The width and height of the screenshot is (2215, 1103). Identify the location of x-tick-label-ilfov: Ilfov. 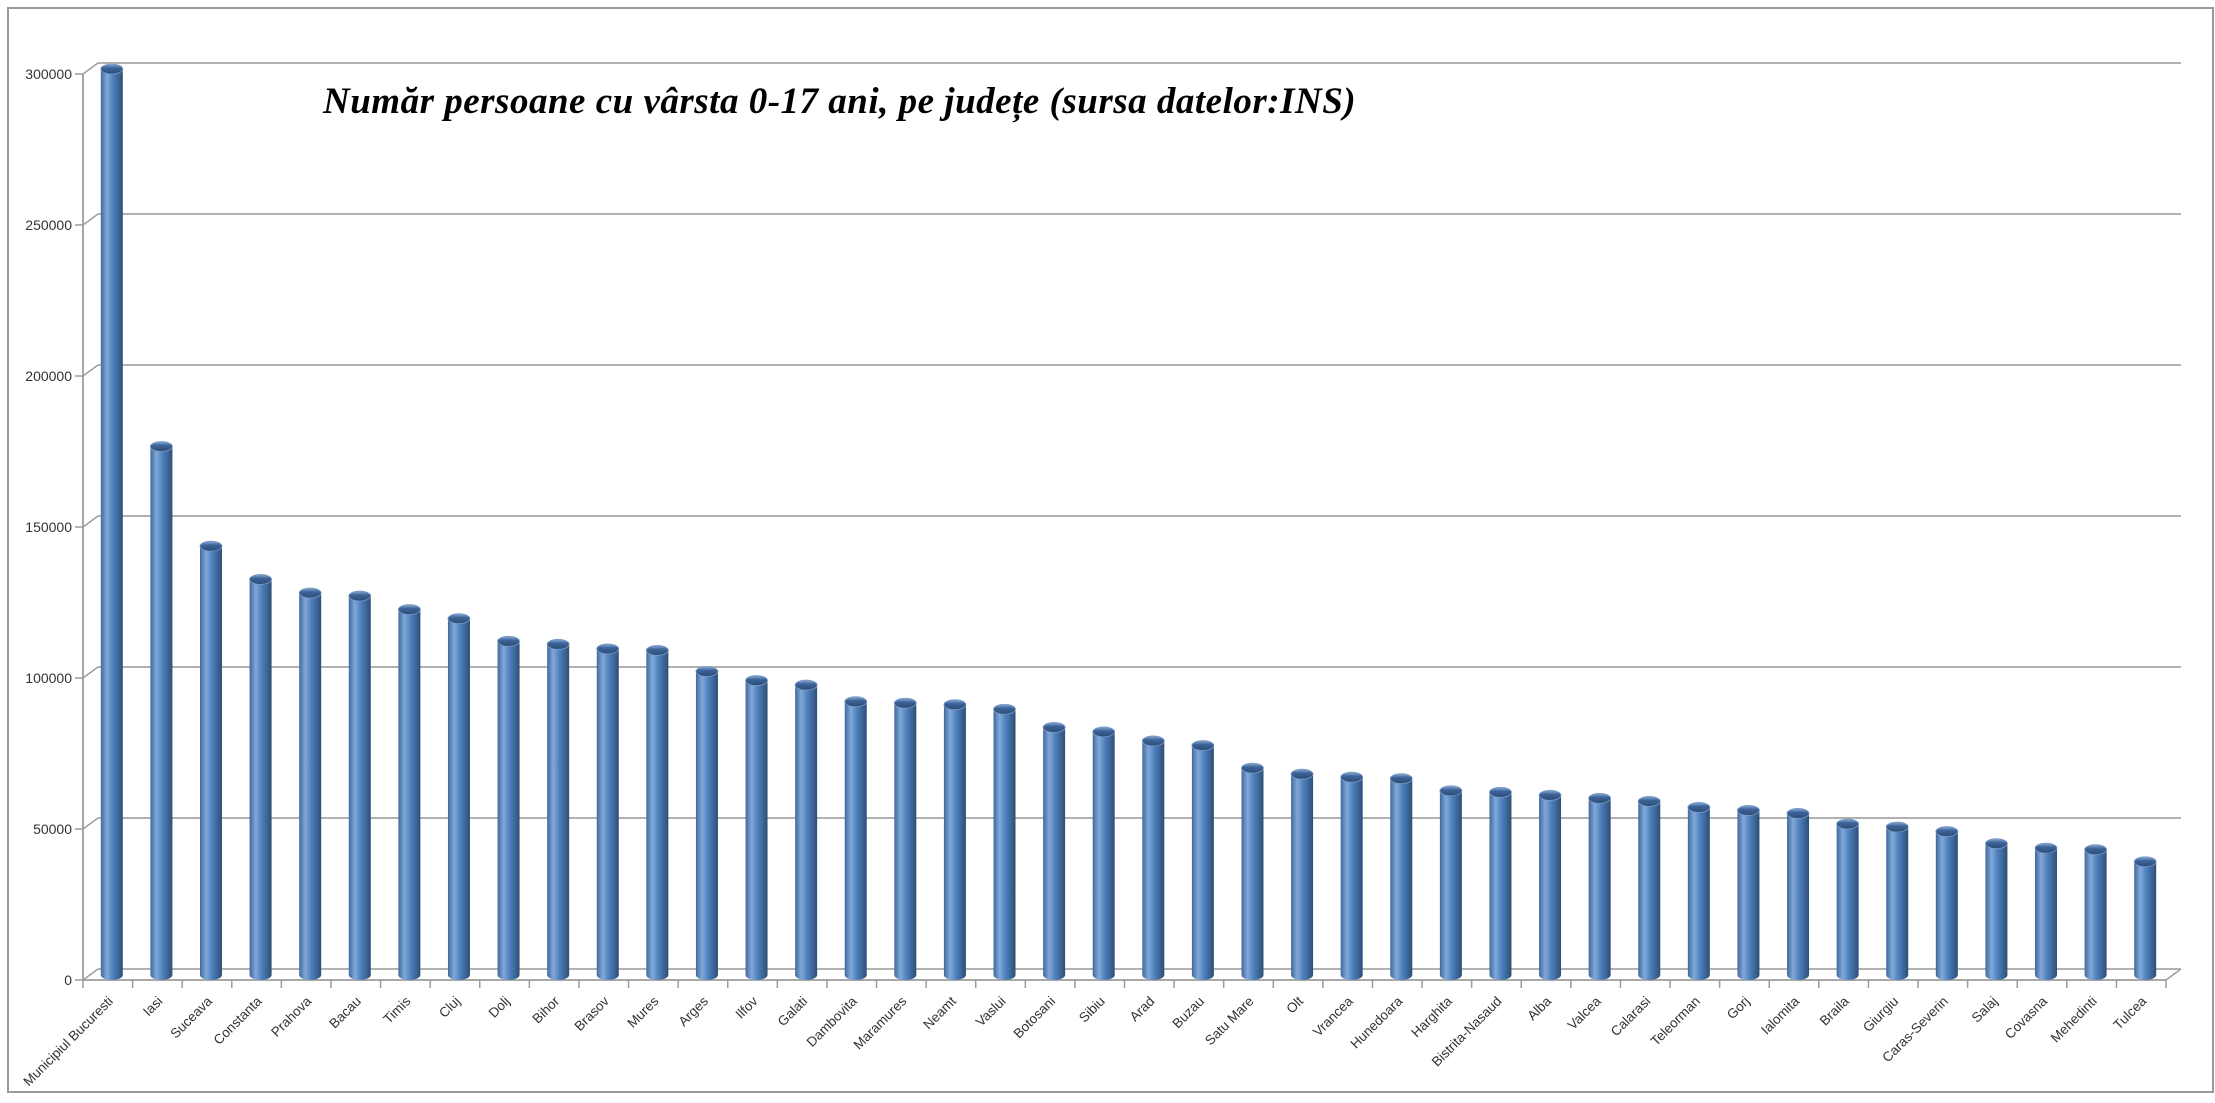
(747, 1007).